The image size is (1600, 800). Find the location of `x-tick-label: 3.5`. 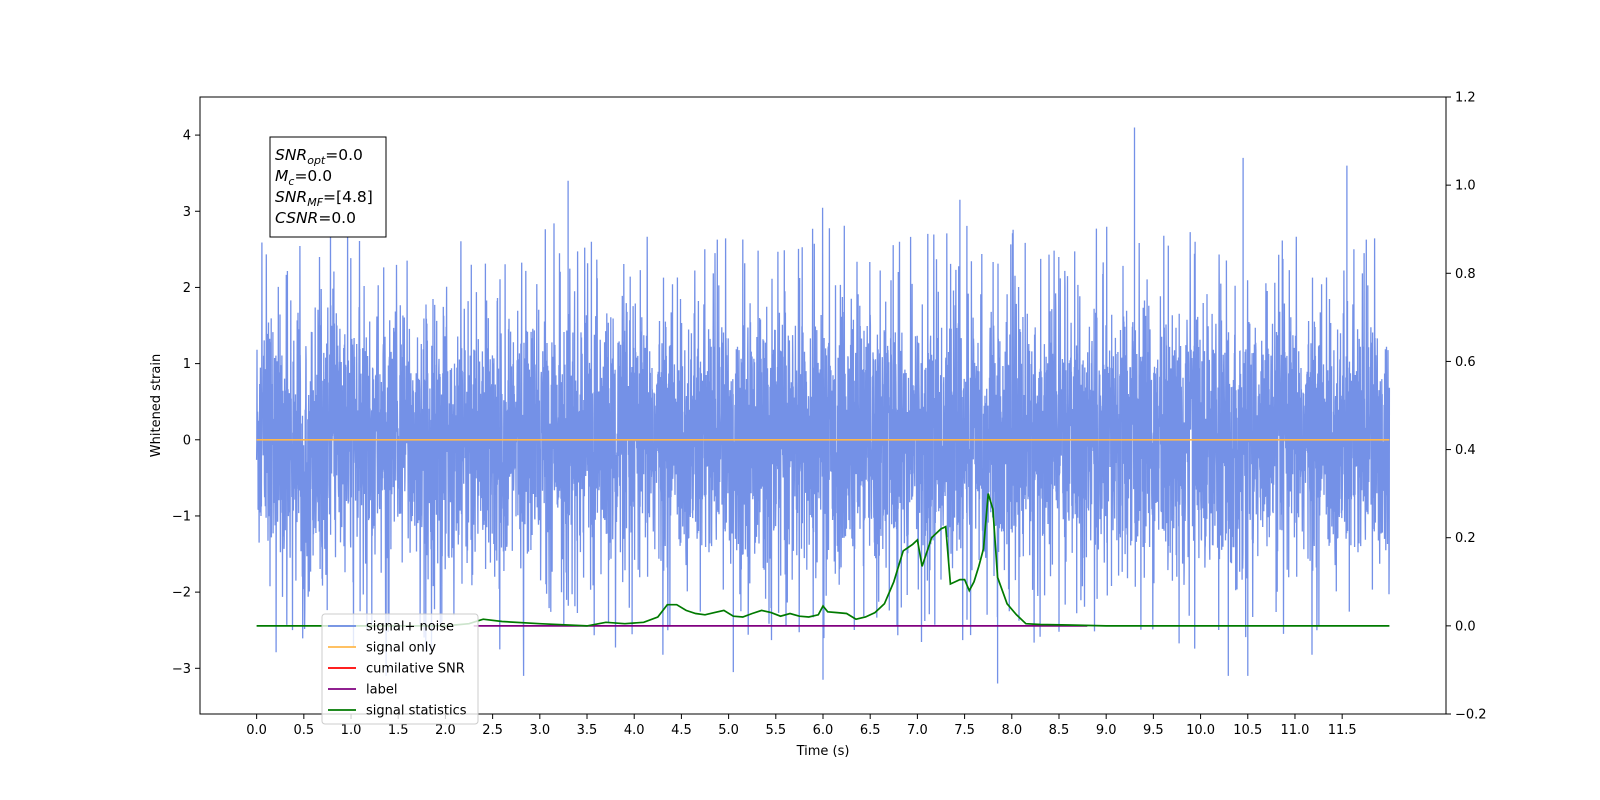

x-tick-label: 3.5 is located at coordinates (587, 730).